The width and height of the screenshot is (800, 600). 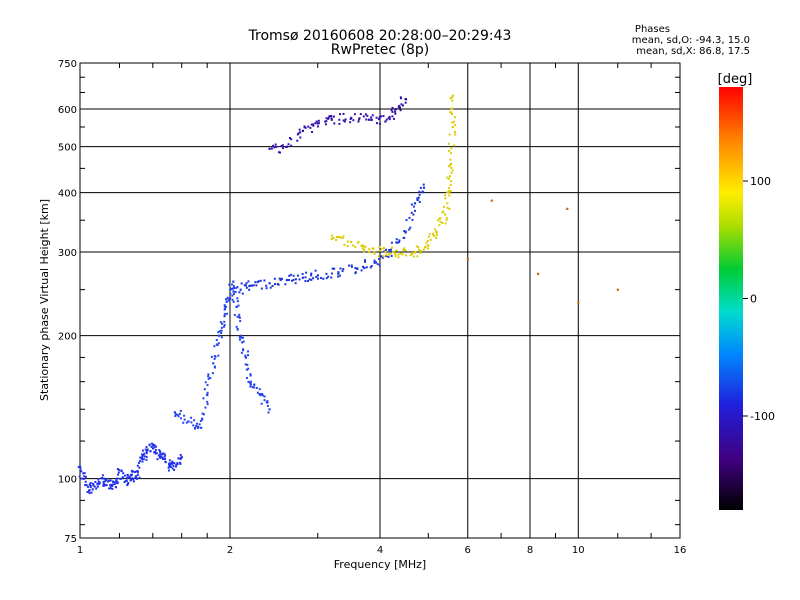 What do you see at coordinates (67, 194) in the screenshot?
I see `y-tick-label: 400` at bounding box center [67, 194].